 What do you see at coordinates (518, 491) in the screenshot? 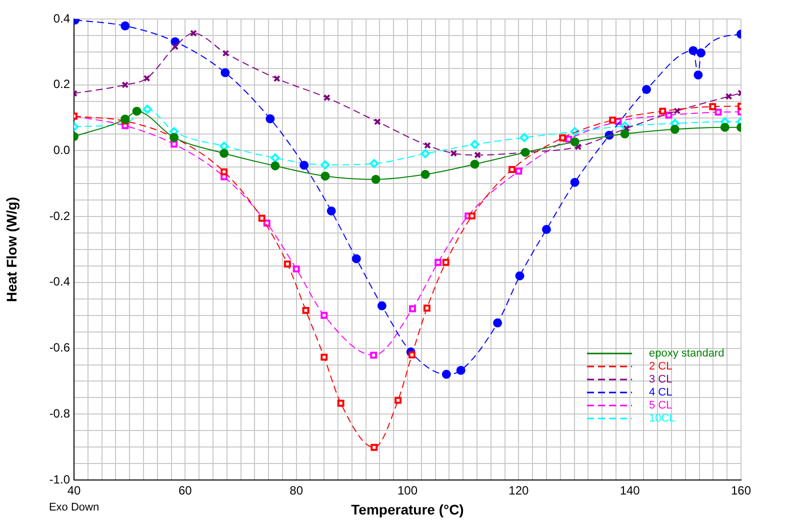
I see `x-tick-label: 120` at bounding box center [518, 491].